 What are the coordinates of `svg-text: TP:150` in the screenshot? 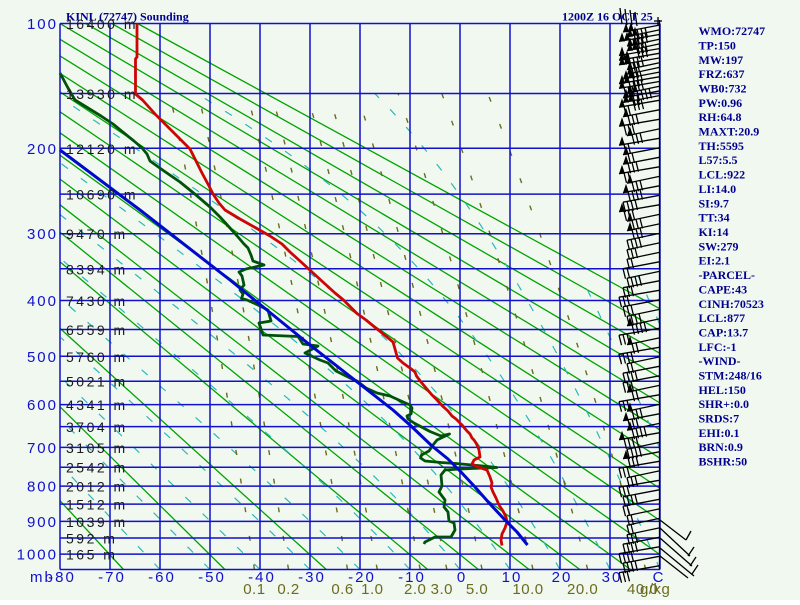 It's located at (717, 46).